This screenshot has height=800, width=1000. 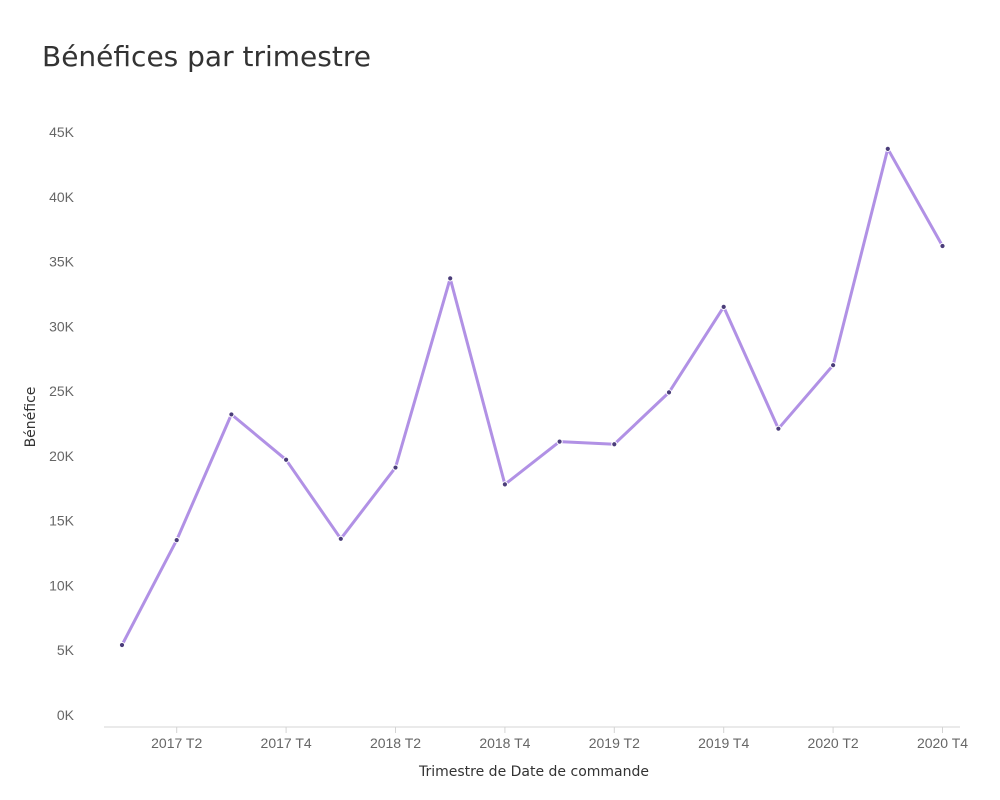 I want to click on y-axis-title: Bénéfice, so click(x=31, y=417).